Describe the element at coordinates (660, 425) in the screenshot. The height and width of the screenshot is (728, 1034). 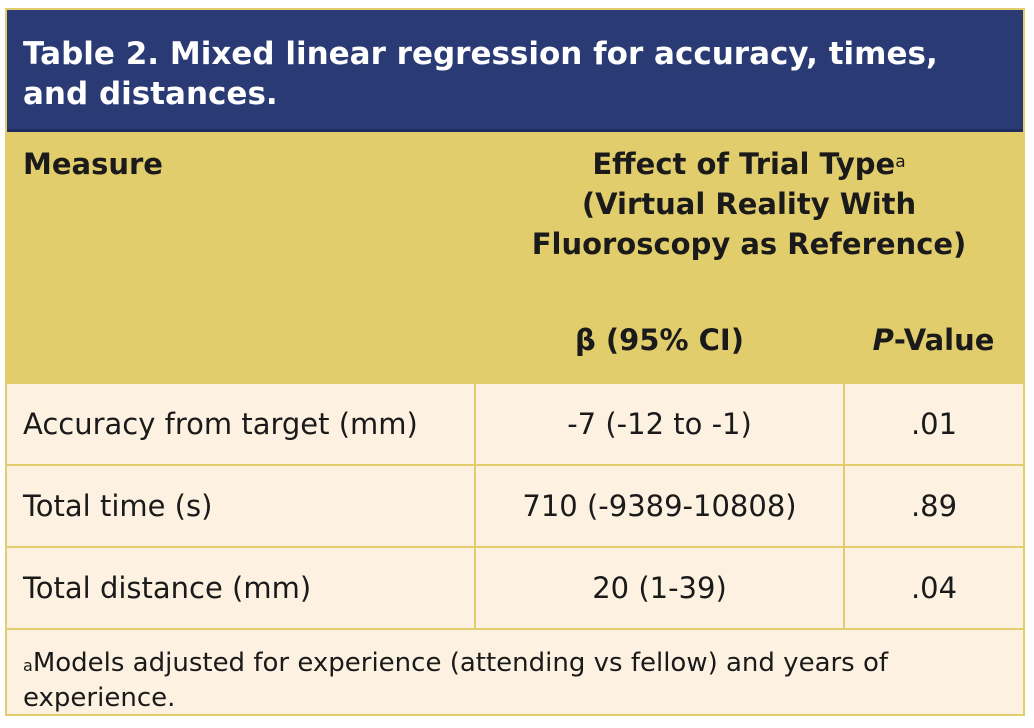
I see `cell-beta: -7 (-12 to -1)` at that location.